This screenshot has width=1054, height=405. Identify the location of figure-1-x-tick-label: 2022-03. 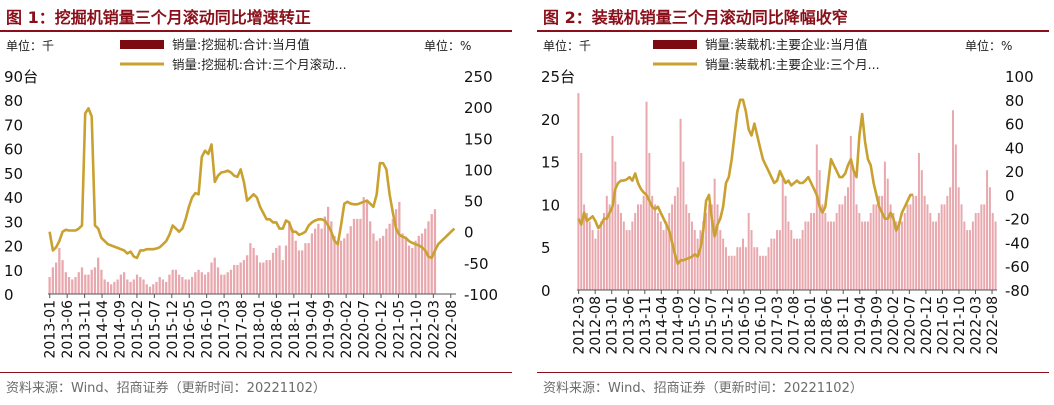
(434, 329).